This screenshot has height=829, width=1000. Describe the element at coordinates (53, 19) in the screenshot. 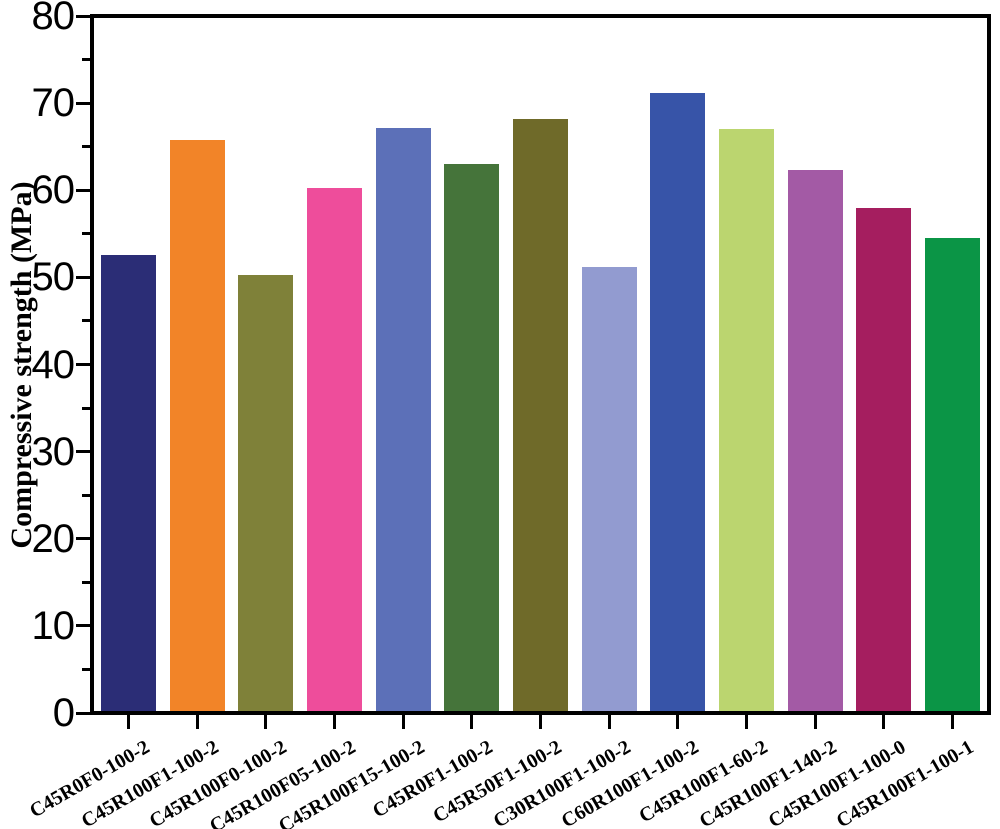

I see `y-tick-label: 80` at that location.